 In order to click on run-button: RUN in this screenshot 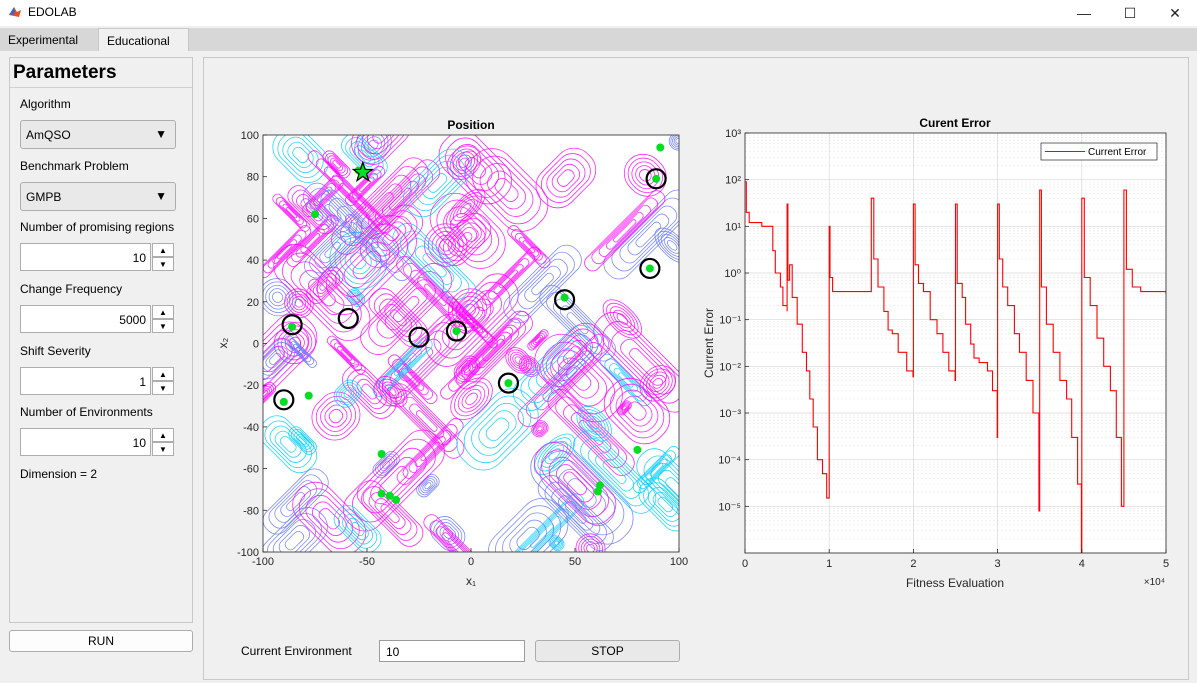, I will do `click(101, 641)`.